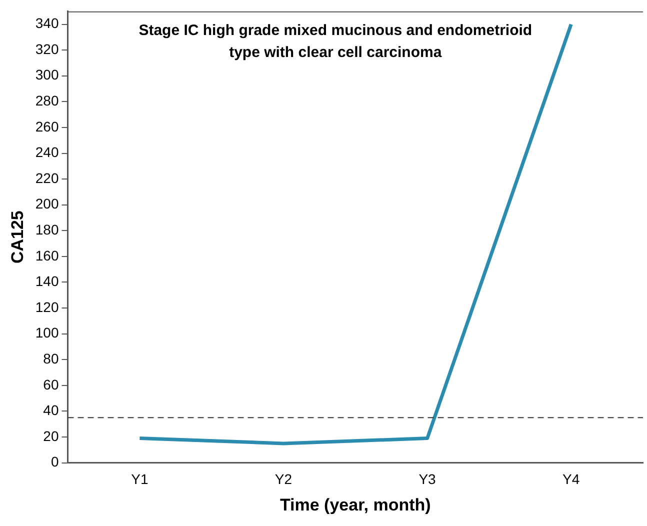 The height and width of the screenshot is (526, 647). I want to click on y-tick-label: 60, so click(51, 384).